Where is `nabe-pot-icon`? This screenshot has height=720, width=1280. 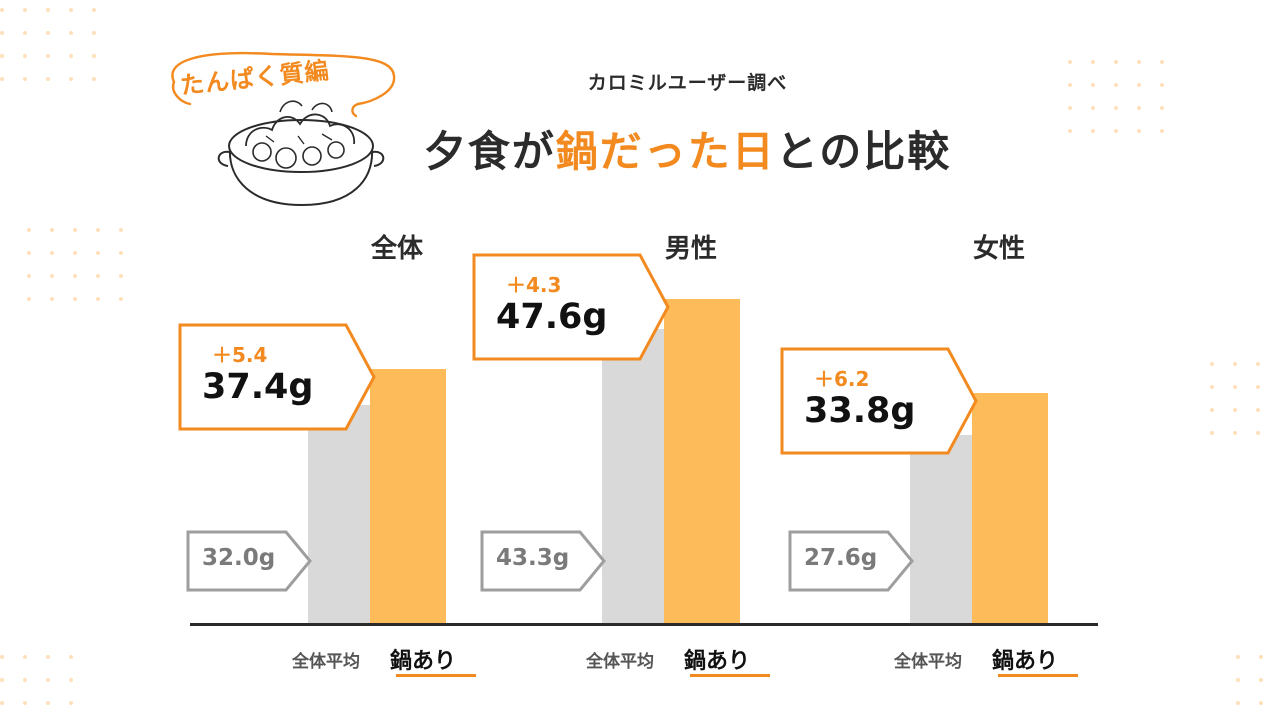 nabe-pot-icon is located at coordinates (283, 129).